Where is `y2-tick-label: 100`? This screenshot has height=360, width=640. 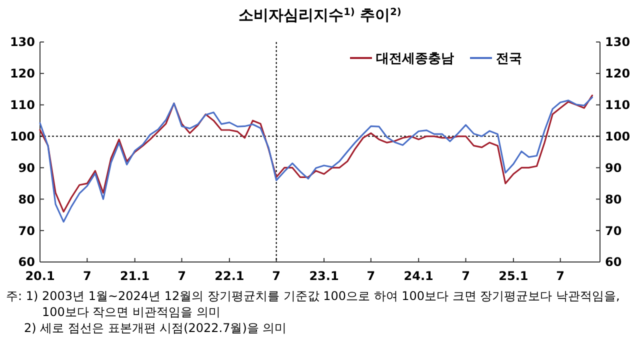
y2-tick-label: 100 is located at coordinates (617, 136).